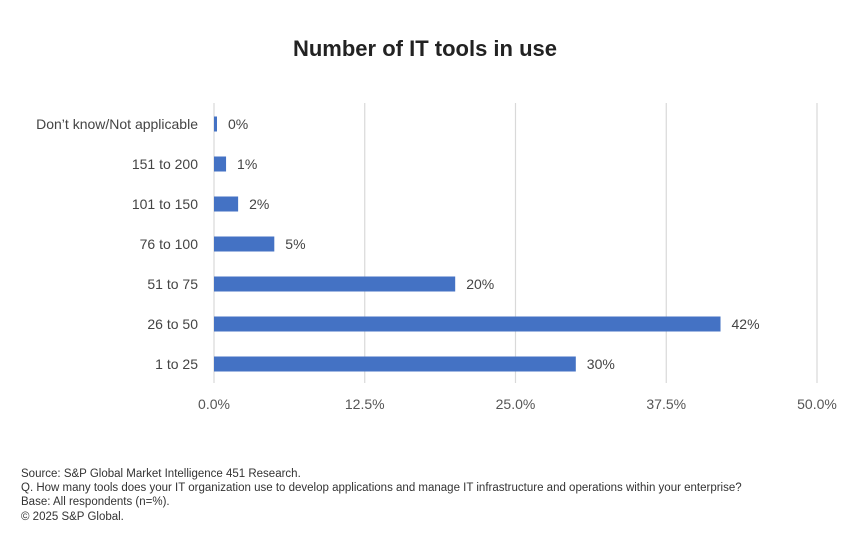  What do you see at coordinates (259, 204) in the screenshot?
I see `value-label: 2%` at bounding box center [259, 204].